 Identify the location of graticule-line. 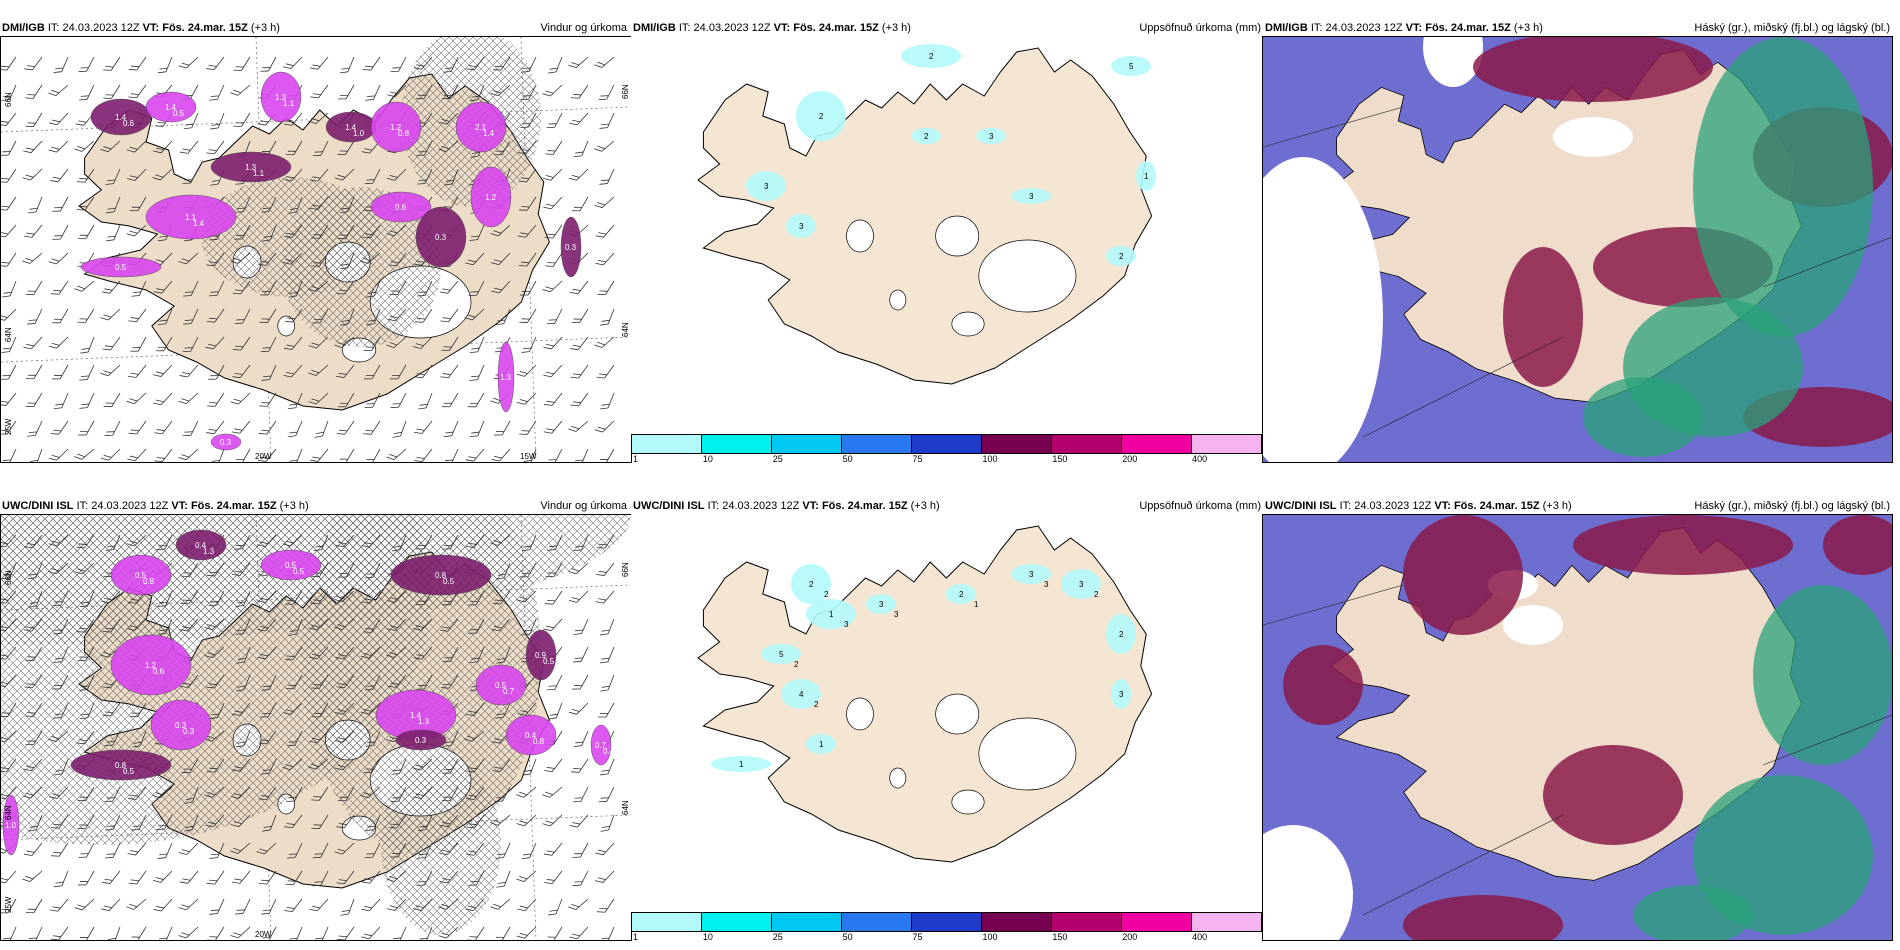
(263, 249).